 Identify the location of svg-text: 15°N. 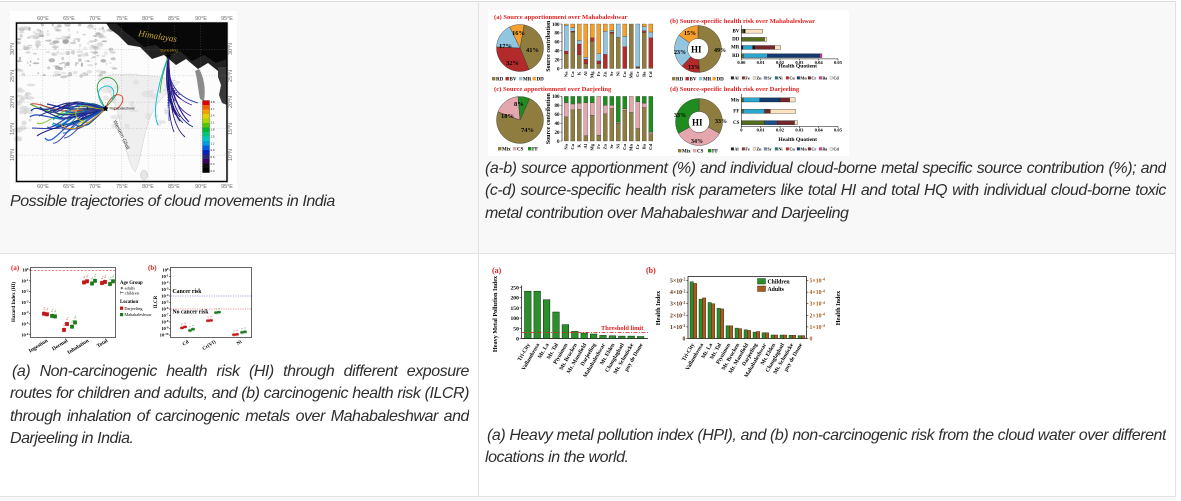
(13, 129).